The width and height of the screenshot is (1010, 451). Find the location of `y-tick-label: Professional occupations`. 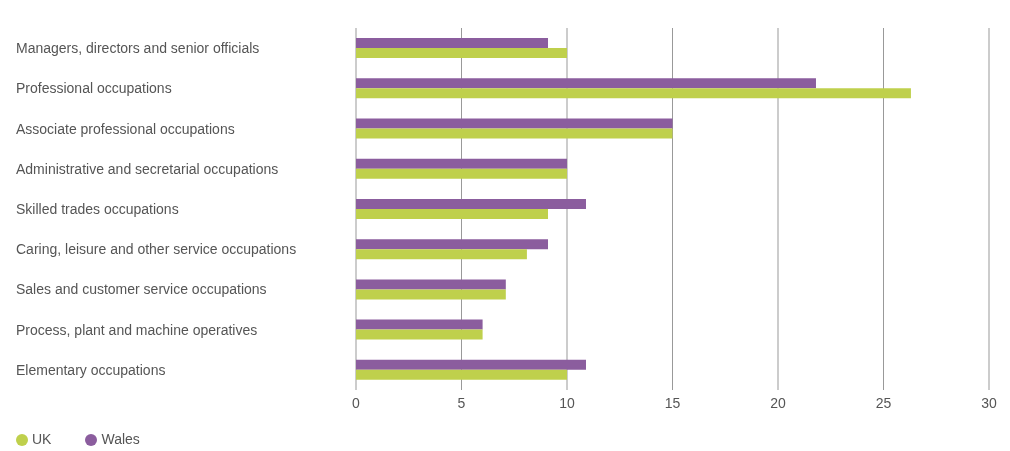

y-tick-label: Professional occupations is located at coordinates (94, 88).